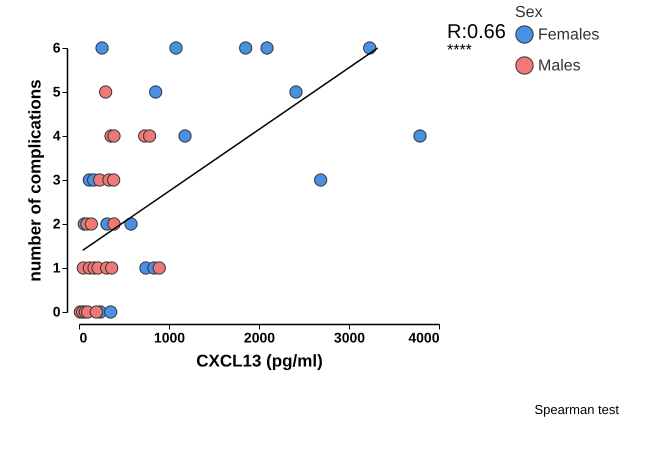 The width and height of the screenshot is (662, 449). Describe the element at coordinates (259, 361) in the screenshot. I see `x-axis-title: CXCL13 (pg/ml)` at that location.